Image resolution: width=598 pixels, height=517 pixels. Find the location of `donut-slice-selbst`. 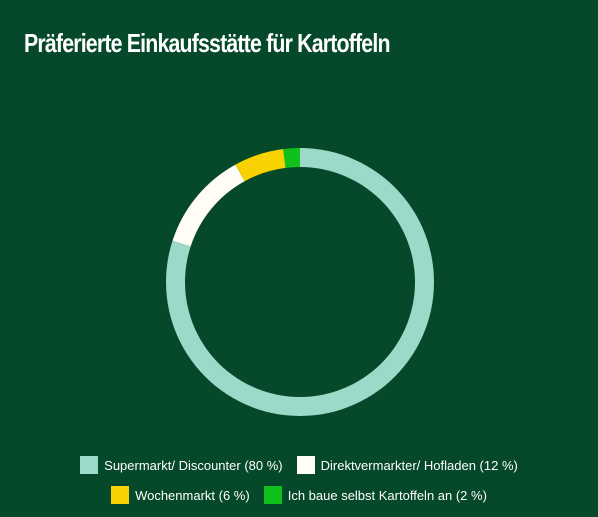

donut-slice-selbst is located at coordinates (291, 158).